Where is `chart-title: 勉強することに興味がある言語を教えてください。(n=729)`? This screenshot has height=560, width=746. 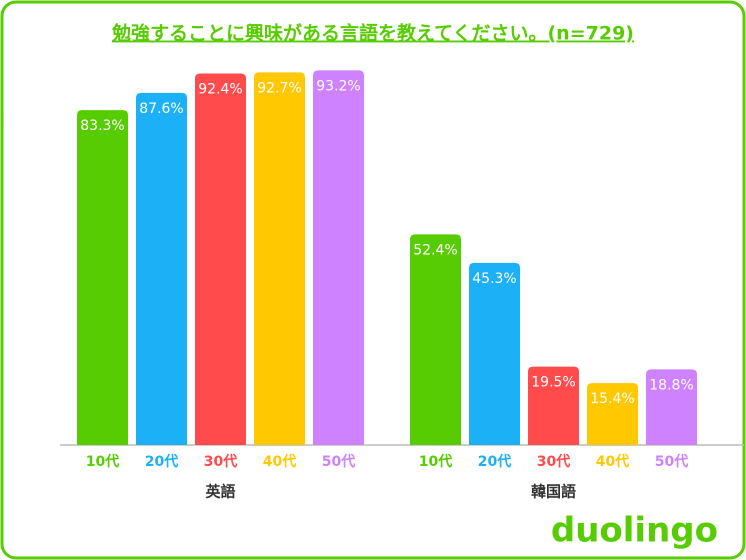
chart-title: 勉強することに興味がある言語を教えてください。(n=729) is located at coordinates (372, 33).